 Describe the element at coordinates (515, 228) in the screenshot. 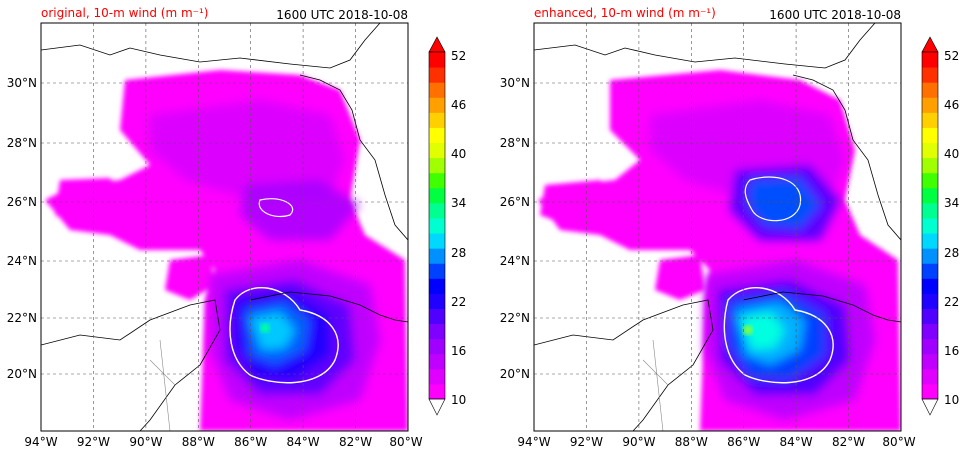

I see `lat-labels-enhanced: 30°N 28°N 26°N 24°N 22°N 20°N` at that location.